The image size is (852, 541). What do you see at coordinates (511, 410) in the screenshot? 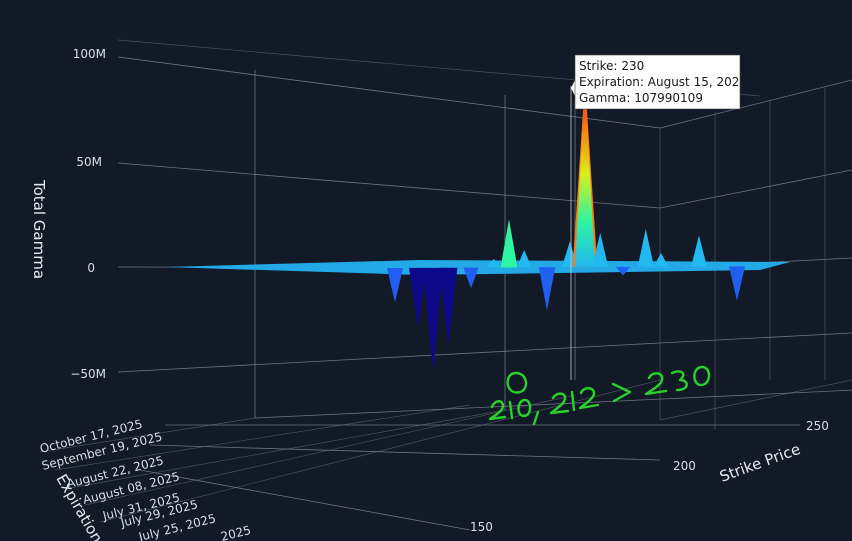
I see `annot-glyph-1a` at bounding box center [511, 410].